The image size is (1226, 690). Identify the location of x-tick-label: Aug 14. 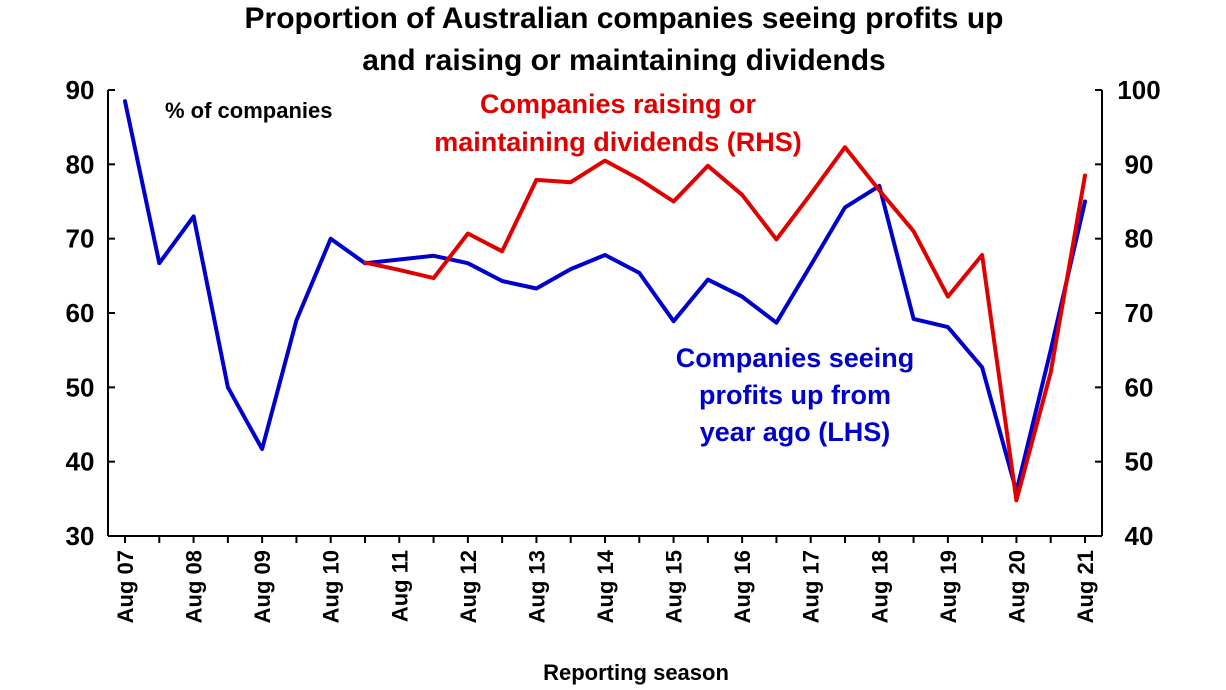
(605, 586).